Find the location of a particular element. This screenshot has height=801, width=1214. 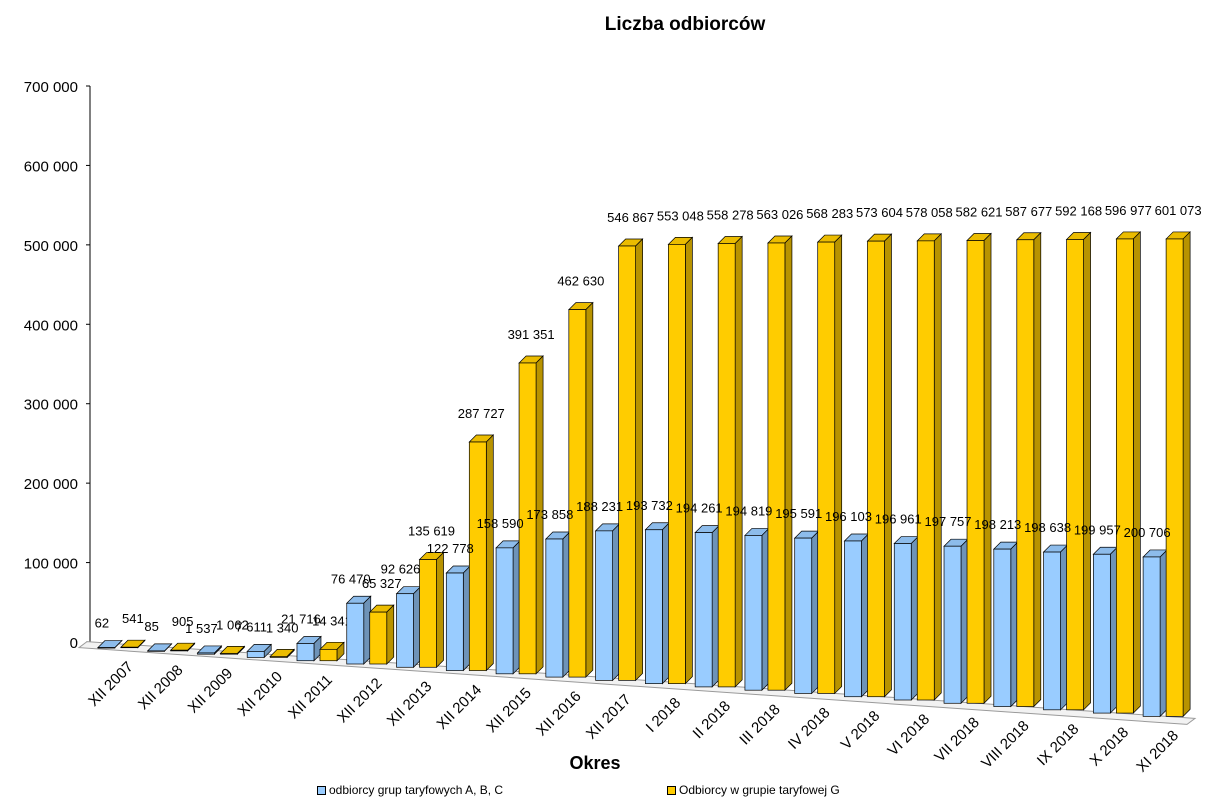

data-label-g: 596 977 is located at coordinates (1128, 210).